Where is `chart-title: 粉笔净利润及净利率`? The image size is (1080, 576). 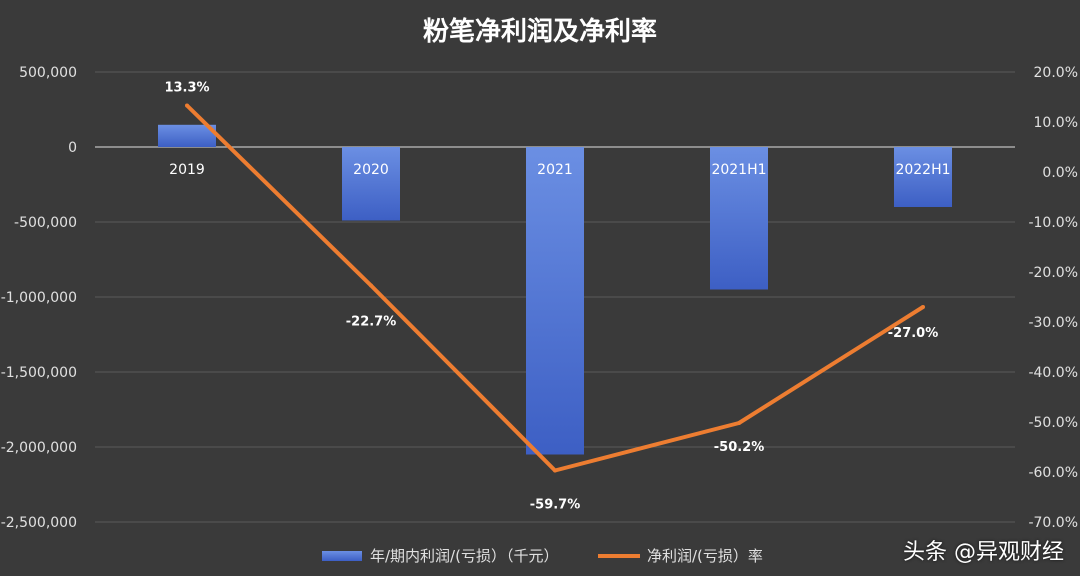 chart-title: 粉笔净利润及净利率 is located at coordinates (540, 31).